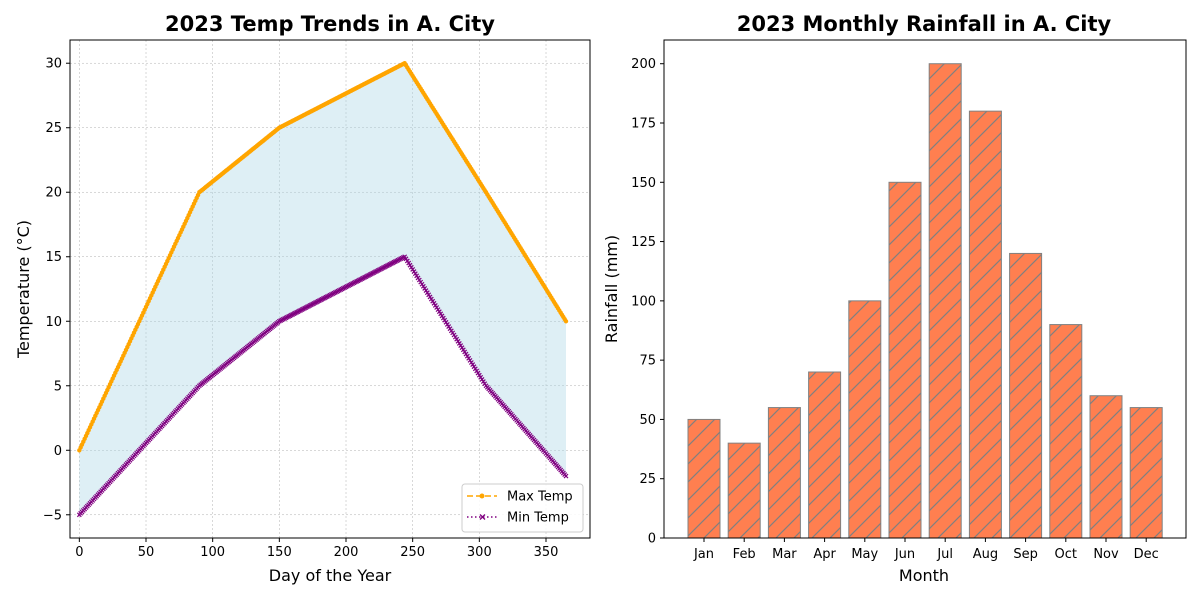 This screenshot has width=1200, height=600. Describe the element at coordinates (864, 554) in the screenshot. I see `month-tick-label: May` at that location.